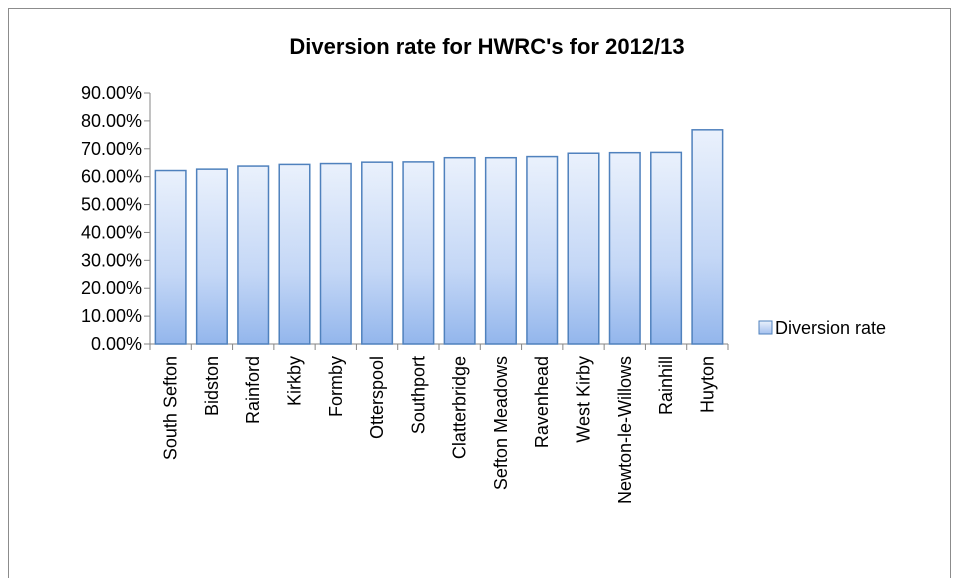  What do you see at coordinates (111, 288) in the screenshot?
I see `y-tick-label: 20.00%` at bounding box center [111, 288].